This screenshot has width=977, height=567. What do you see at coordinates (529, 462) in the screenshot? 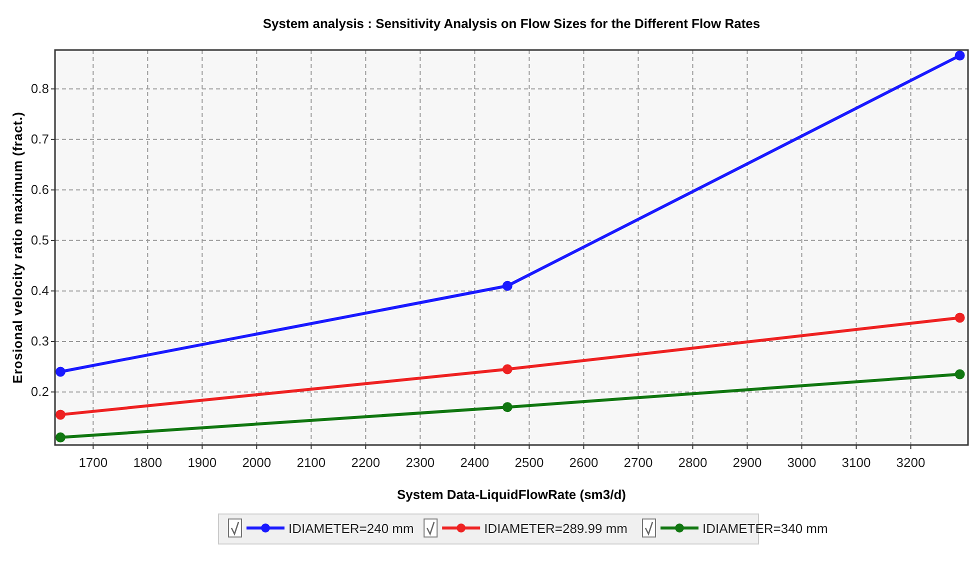
I see `x-tick-label: 2500` at bounding box center [529, 462].